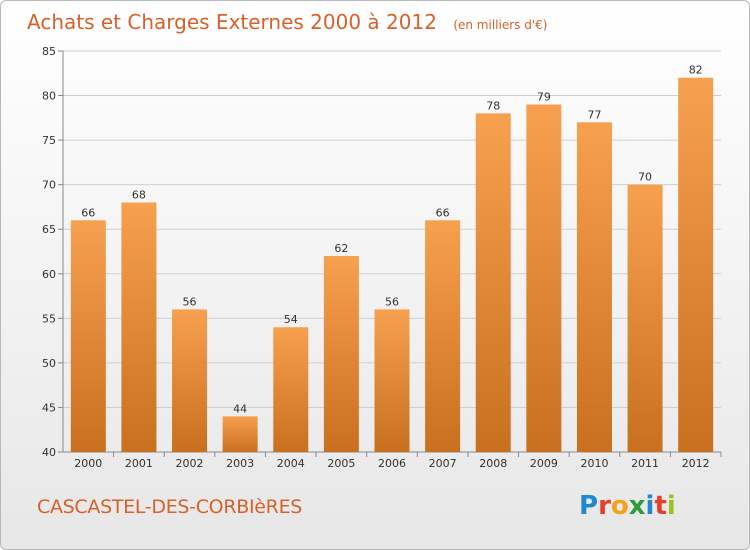 Image resolution: width=750 pixels, height=550 pixels. Describe the element at coordinates (392, 463) in the screenshot. I see `x-tick-label: 2006` at that location.